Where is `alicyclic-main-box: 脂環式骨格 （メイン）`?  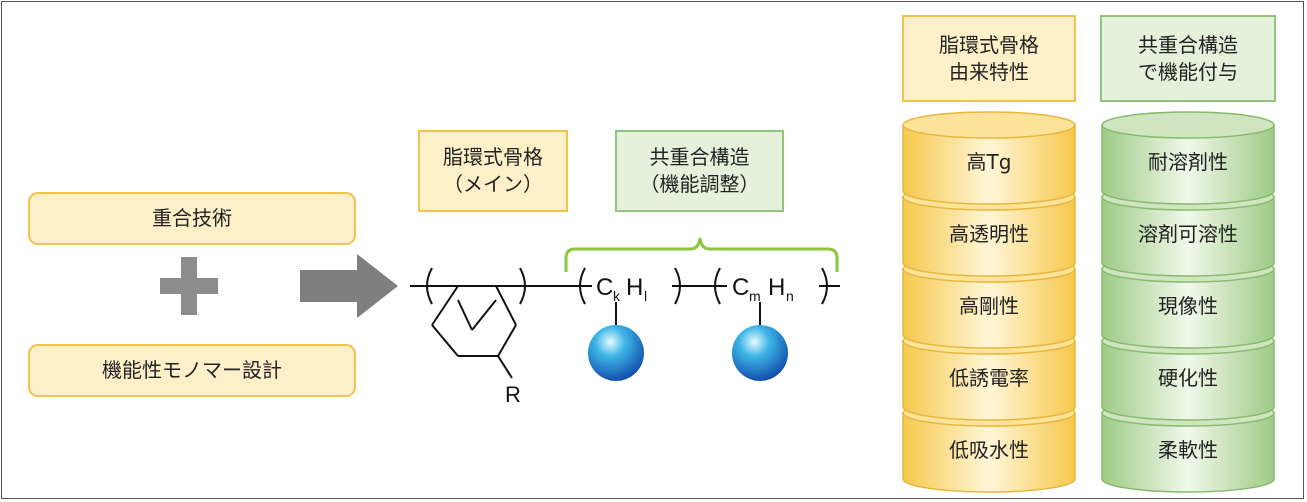
alicyclic-main-box: 脂環式骨格 （メイン） is located at coordinates (493, 171).